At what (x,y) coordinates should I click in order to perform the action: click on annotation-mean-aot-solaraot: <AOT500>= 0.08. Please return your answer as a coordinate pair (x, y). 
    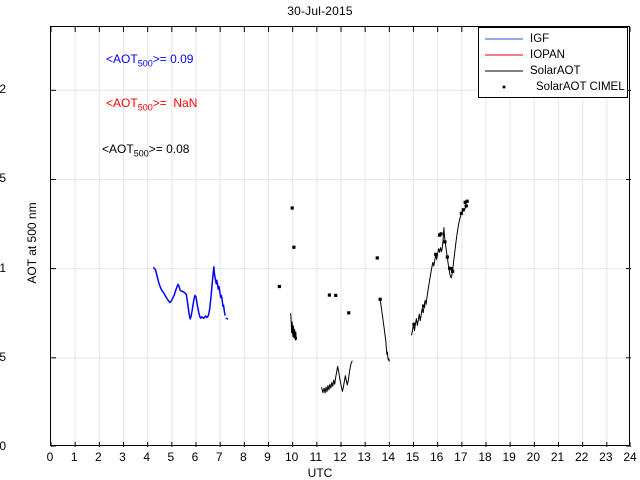
    Looking at the image, I should click on (145, 150).